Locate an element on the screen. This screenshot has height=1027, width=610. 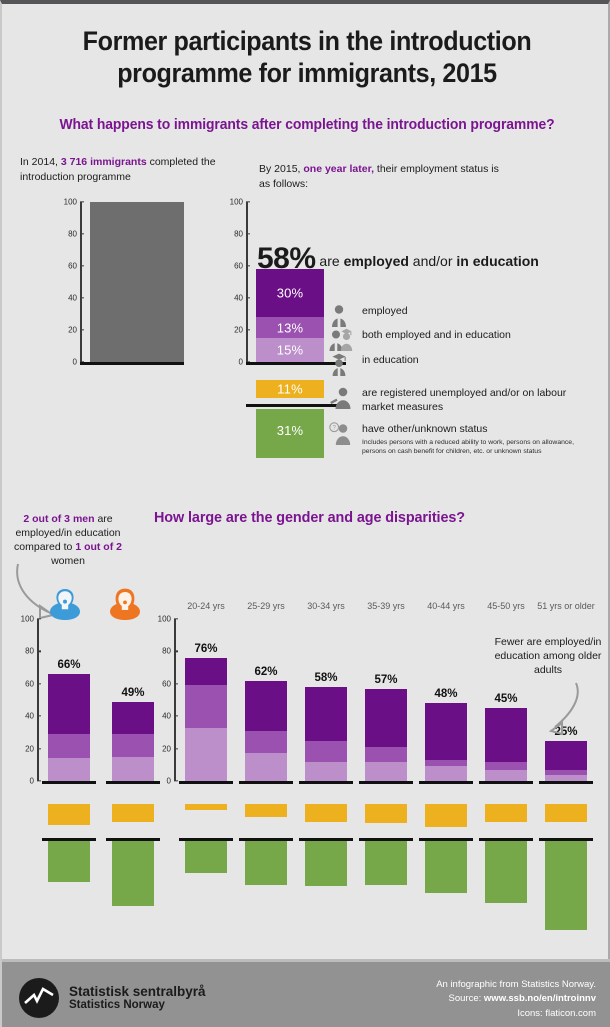
stacked-bar-20-24-yrs is located at coordinates (206, 719).